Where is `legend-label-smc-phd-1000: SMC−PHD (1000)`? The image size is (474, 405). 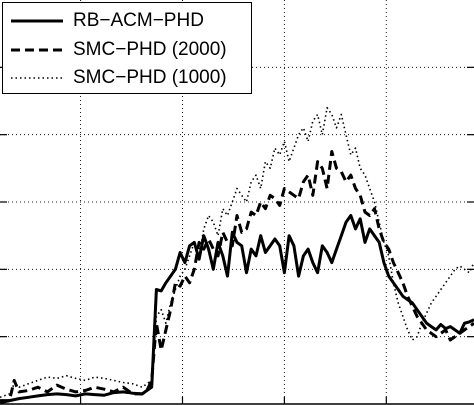
legend-label-smc-phd-1000: SMC−PHD (1000) is located at coordinates (150, 77).